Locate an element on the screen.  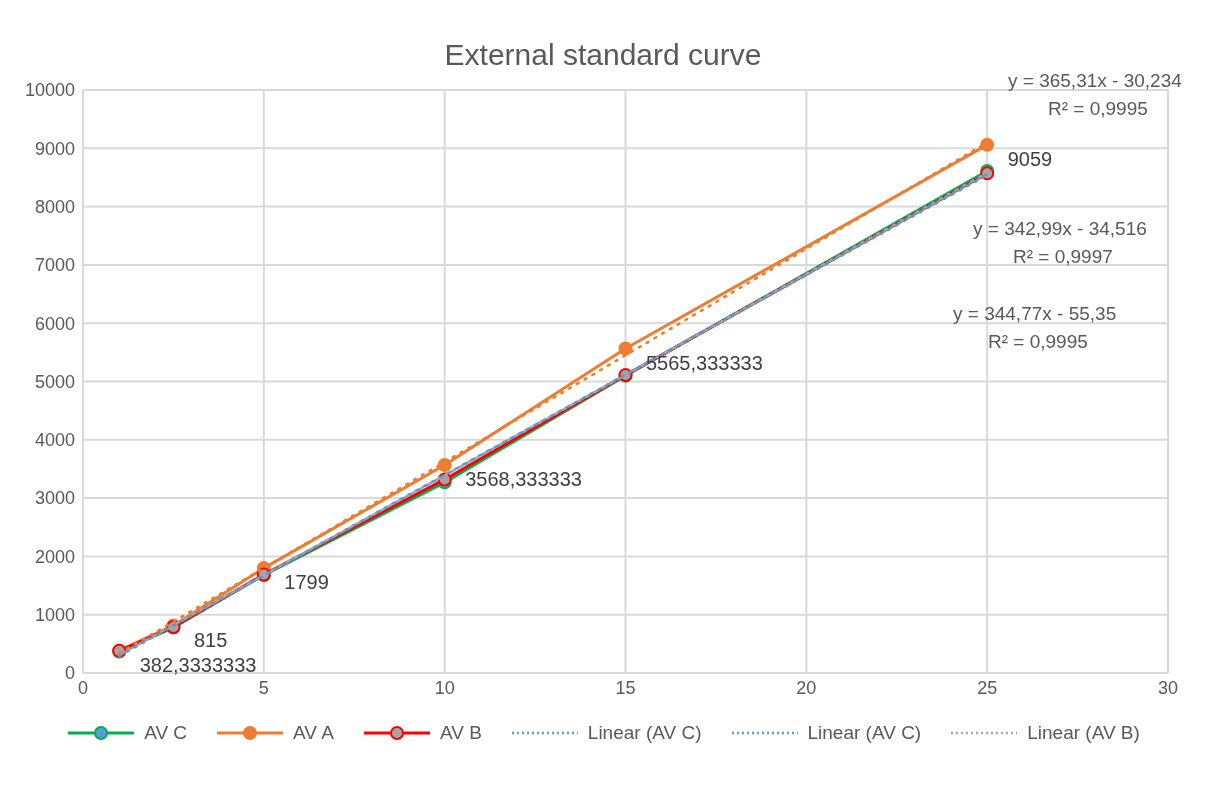
y-tick-label: 10000 is located at coordinates (49, 90).